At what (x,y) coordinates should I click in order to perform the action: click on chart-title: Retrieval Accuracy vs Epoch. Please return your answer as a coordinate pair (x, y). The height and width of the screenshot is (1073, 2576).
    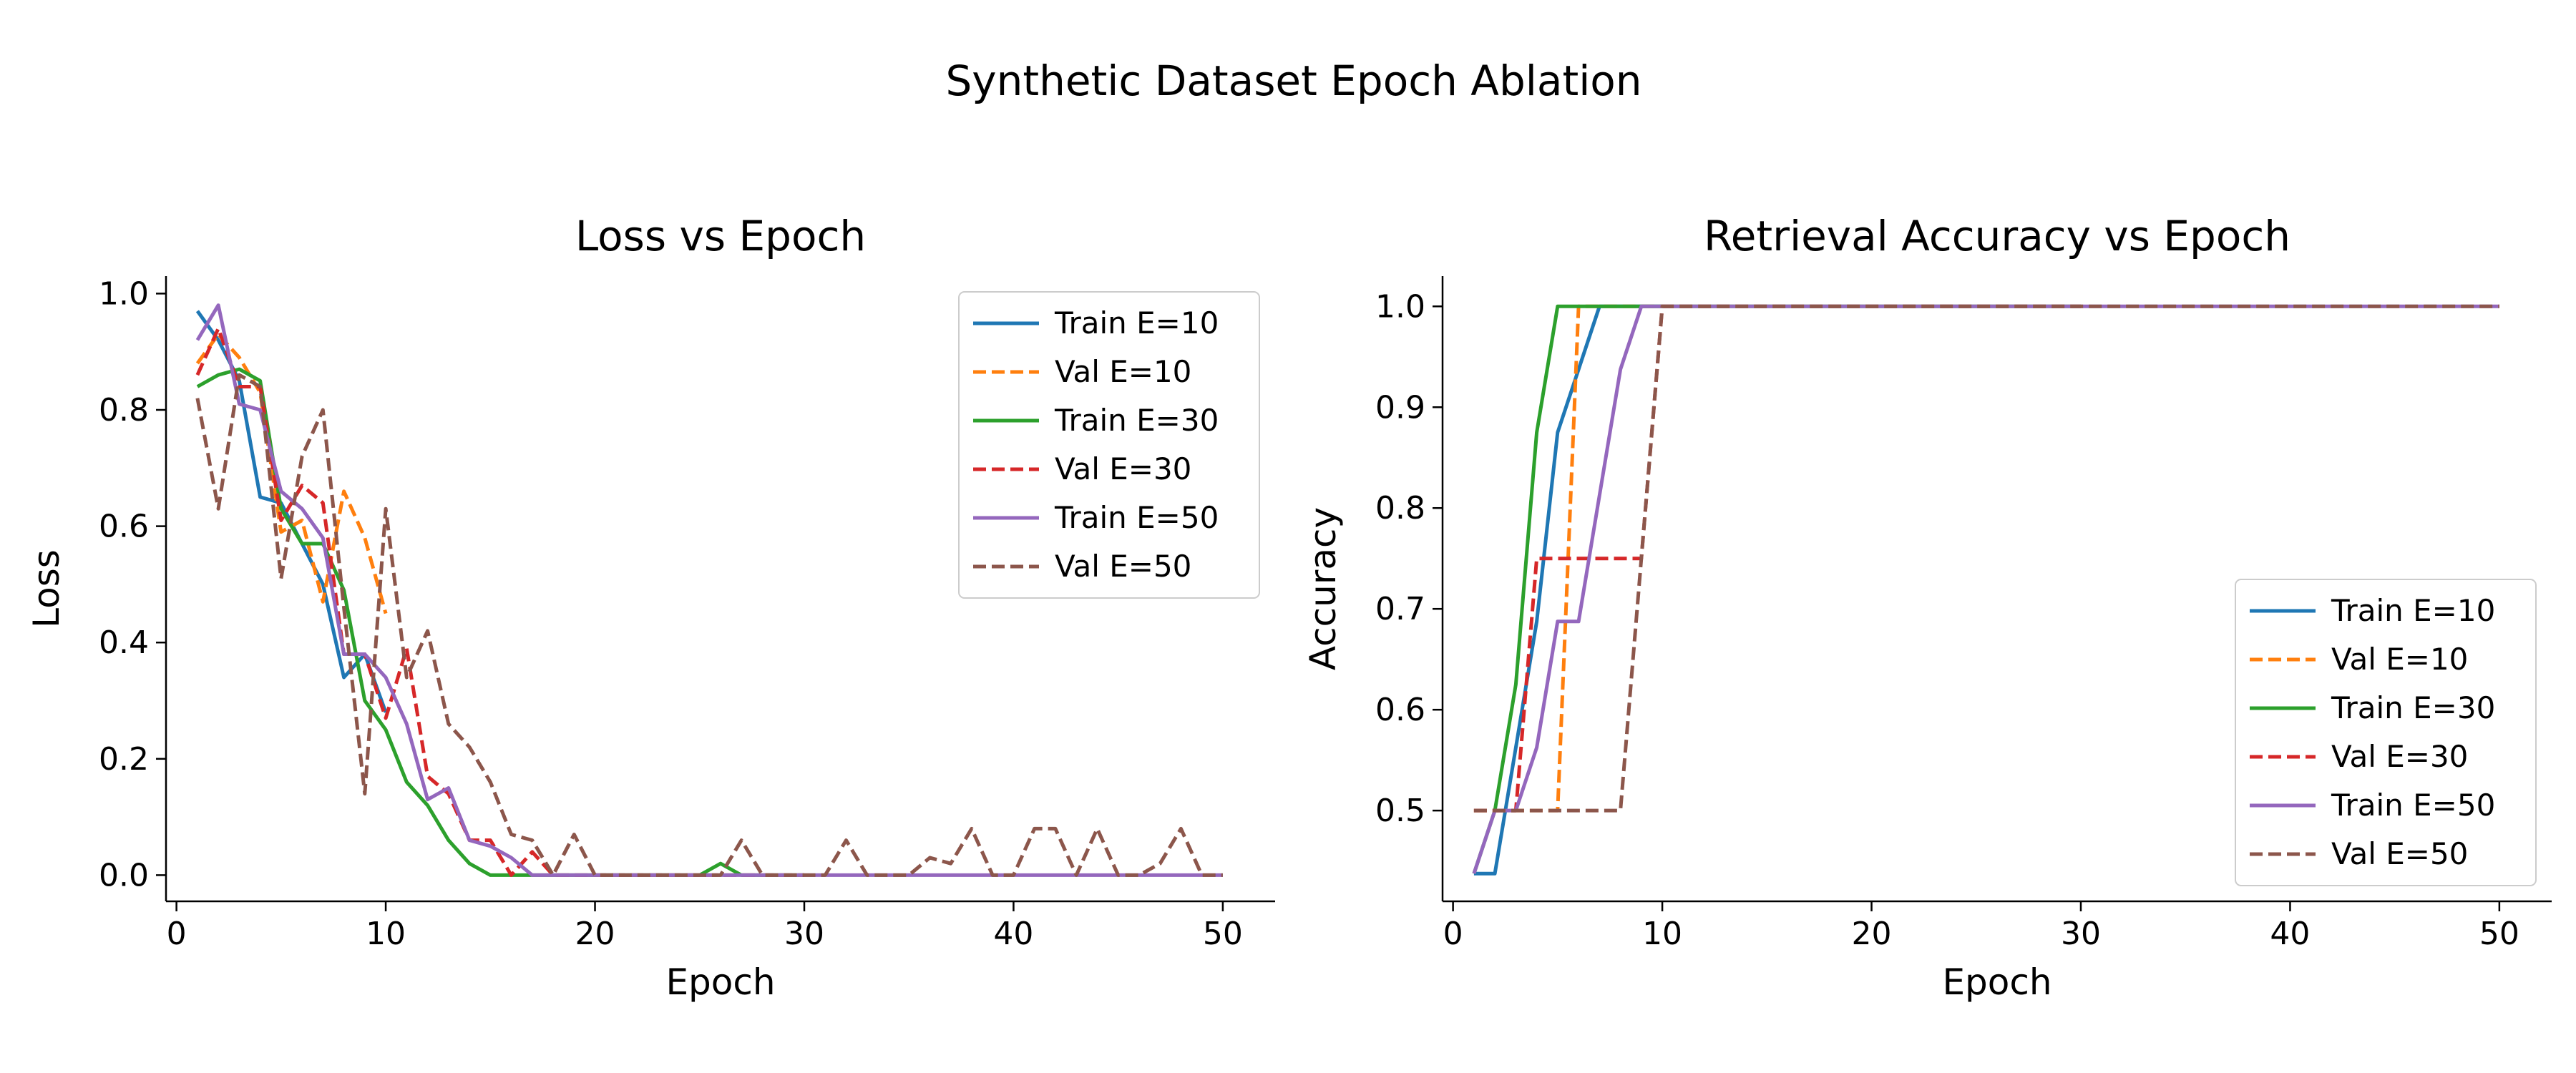
    Looking at the image, I should click on (1997, 236).